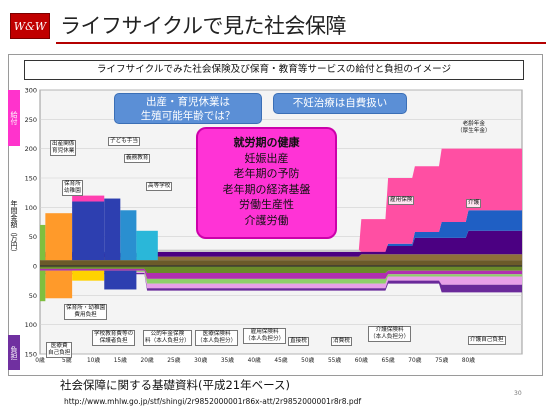  I want to click on x-tick-label: 40歳, so click(254, 360).